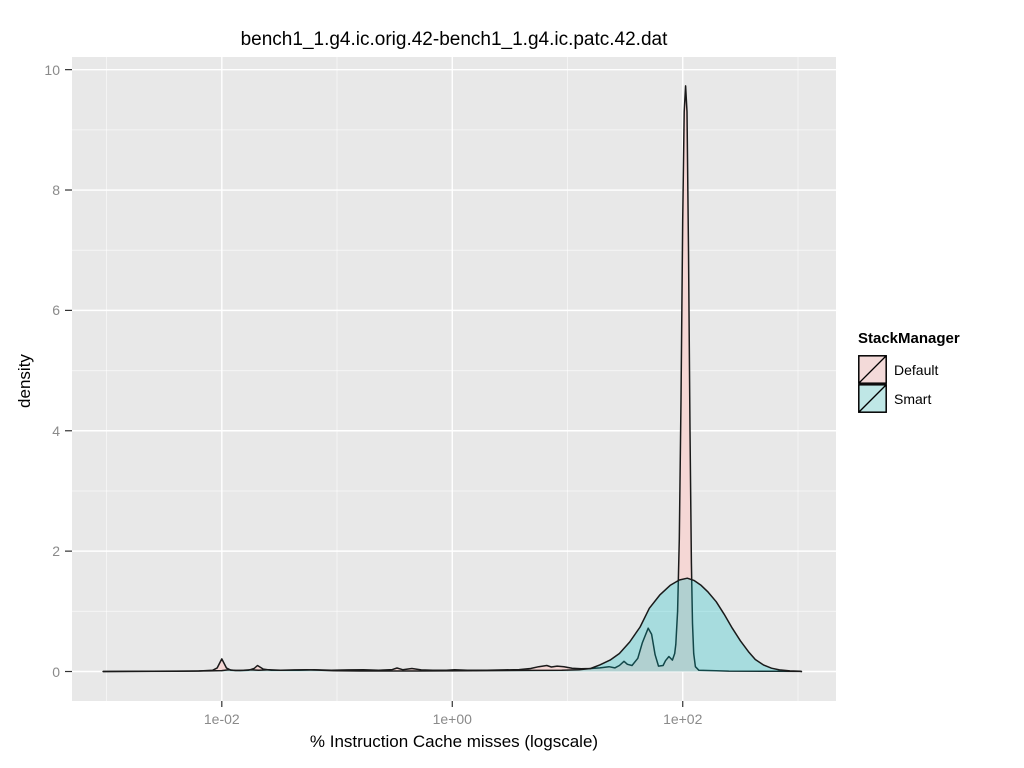 This screenshot has width=1024, height=768. I want to click on legend-item-label: Default, so click(916, 369).